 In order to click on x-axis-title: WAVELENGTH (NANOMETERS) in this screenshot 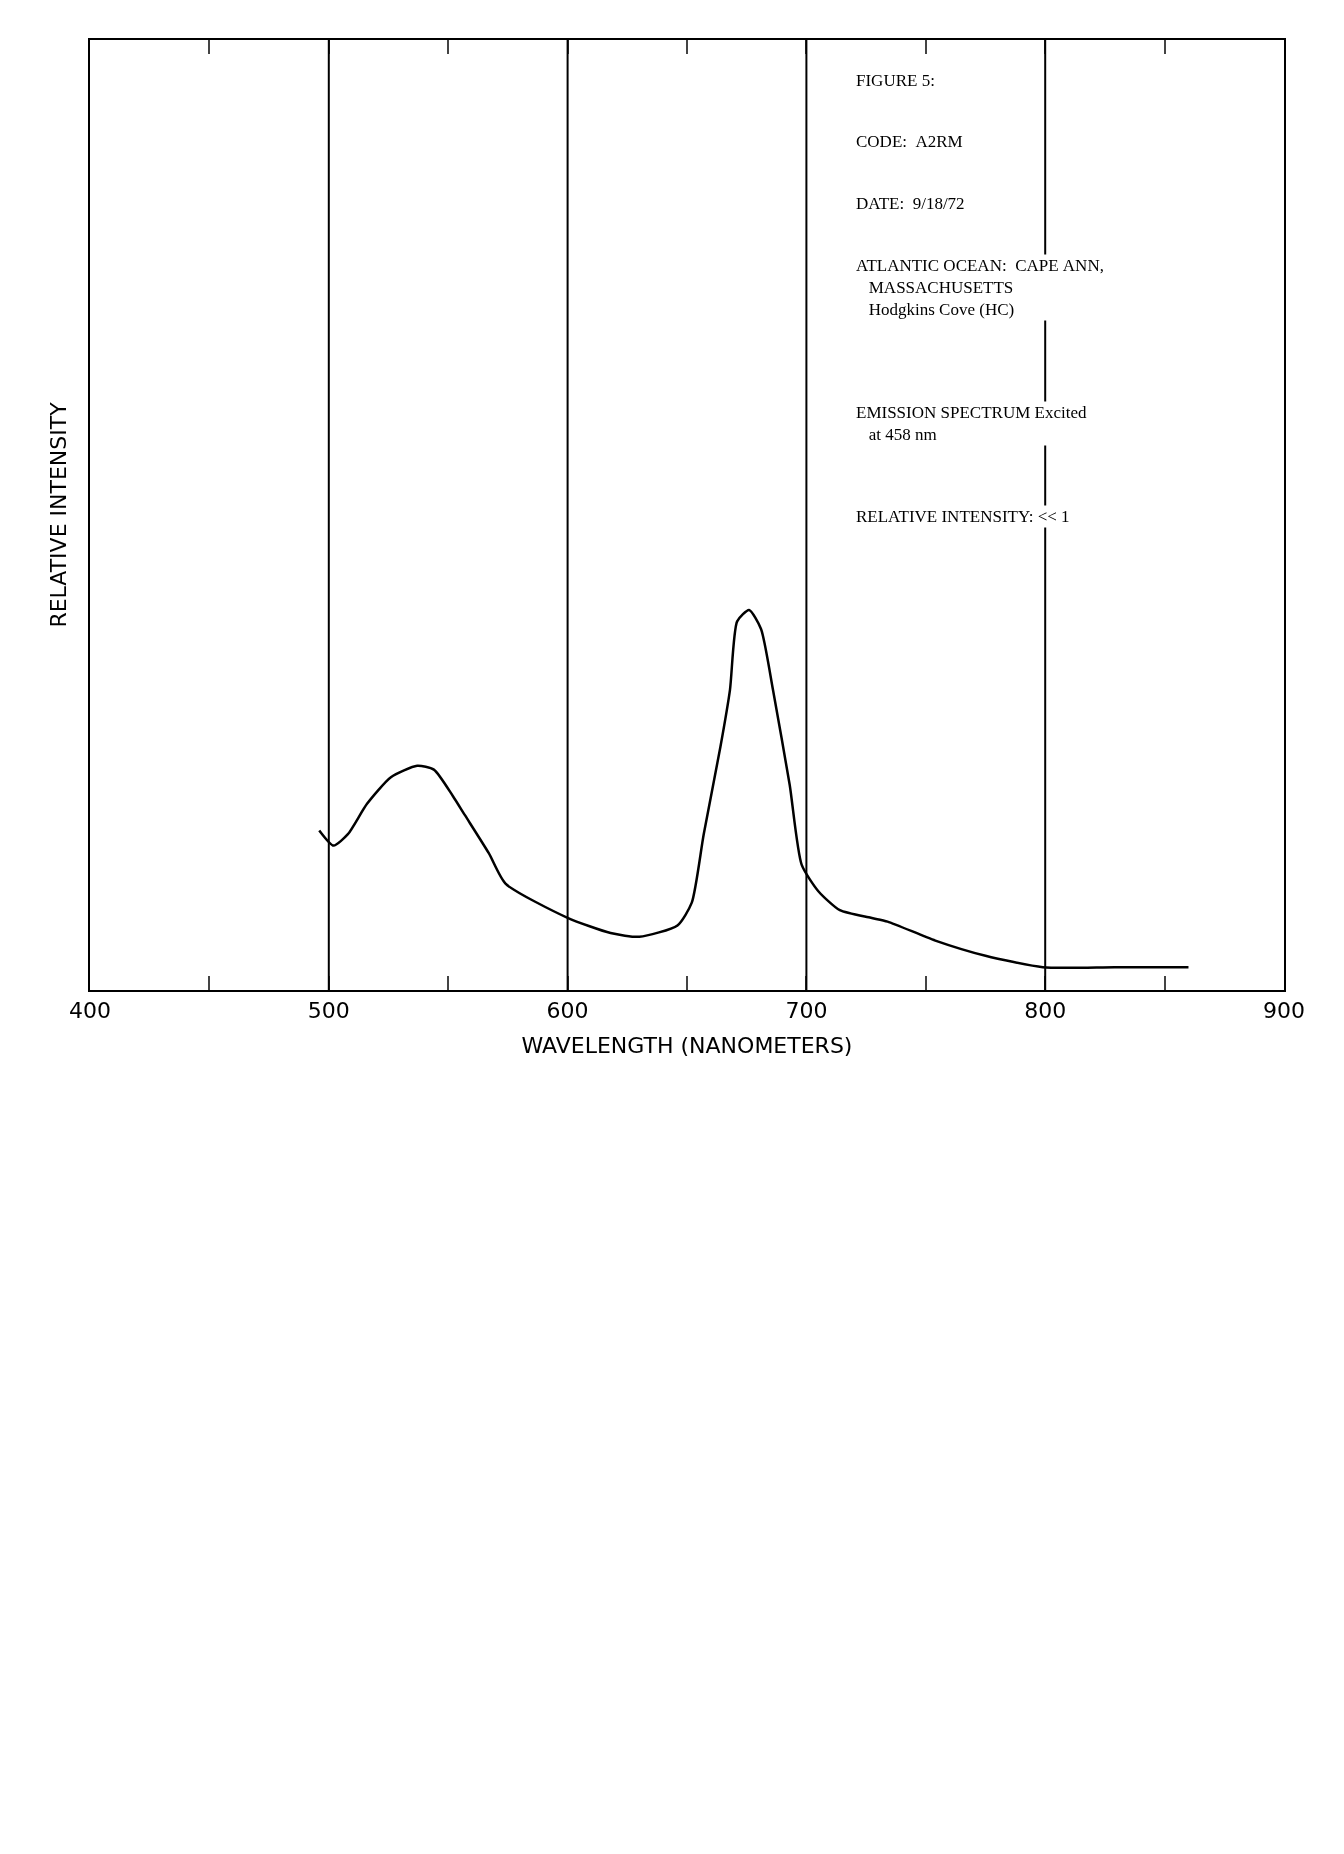, I will do `click(687, 1045)`.